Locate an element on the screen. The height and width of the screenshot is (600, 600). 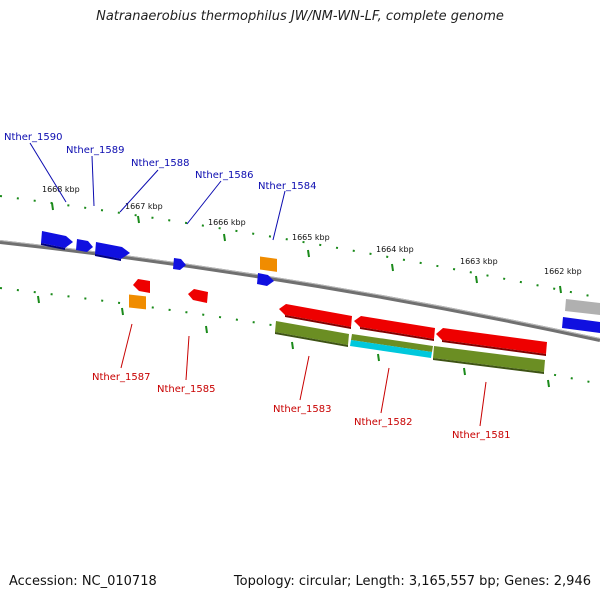
kbp-label: 1668 kbp is located at coordinates (61, 189).